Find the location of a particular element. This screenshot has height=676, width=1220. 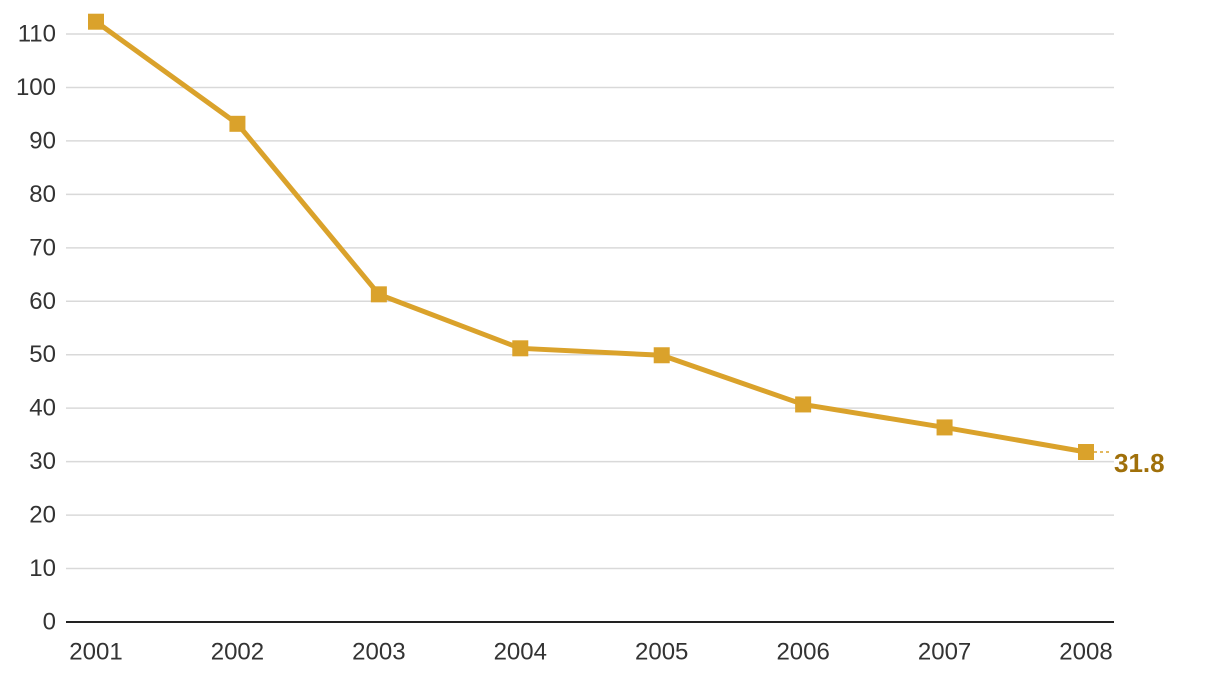

y-tick-label: 90 is located at coordinates (42, 140).